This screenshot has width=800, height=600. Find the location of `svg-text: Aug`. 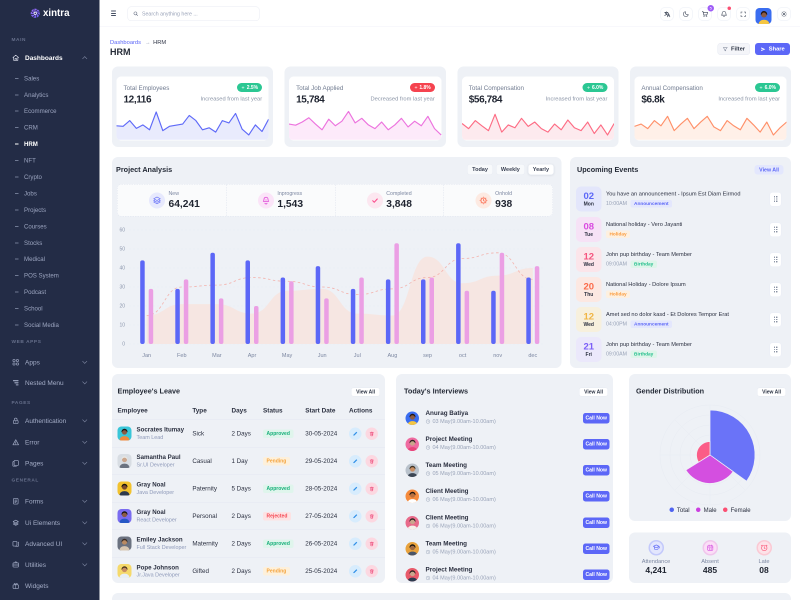

svg-text: Aug is located at coordinates (393, 356).